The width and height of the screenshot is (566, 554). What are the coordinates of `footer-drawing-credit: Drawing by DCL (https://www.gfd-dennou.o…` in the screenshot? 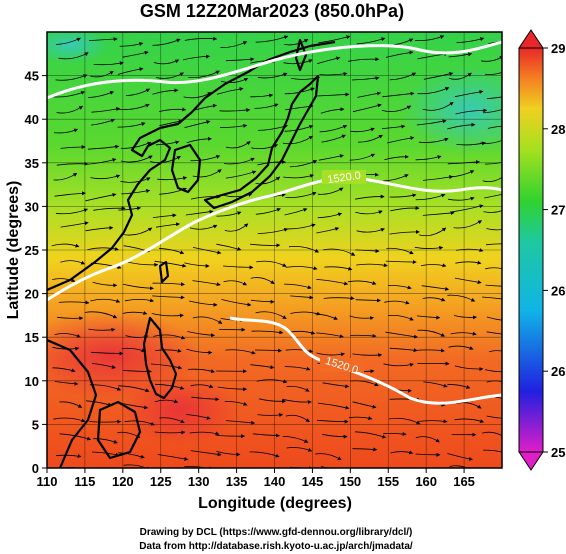 It's located at (276, 532).